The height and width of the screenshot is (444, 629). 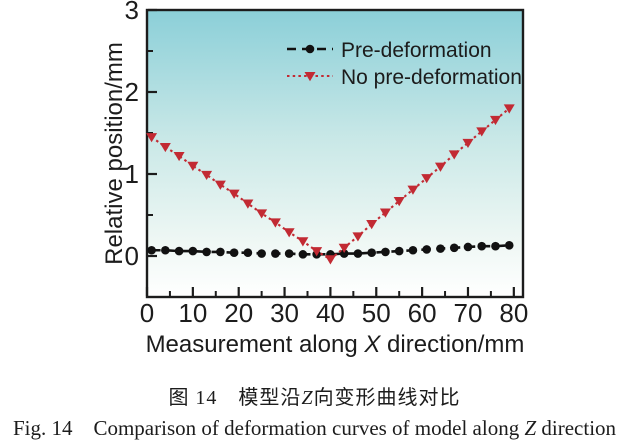 What do you see at coordinates (132, 174) in the screenshot?
I see `y-tick-label: 1` at bounding box center [132, 174].